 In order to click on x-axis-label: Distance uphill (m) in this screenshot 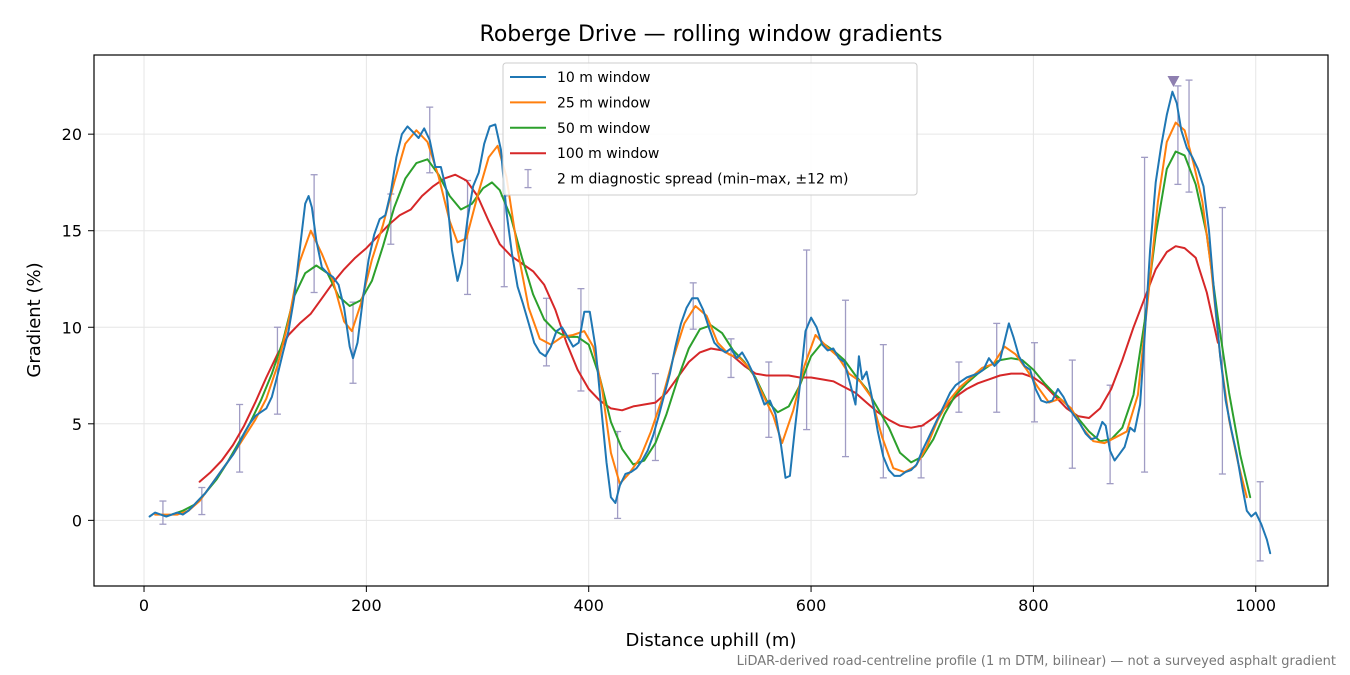, I will do `click(711, 640)`.